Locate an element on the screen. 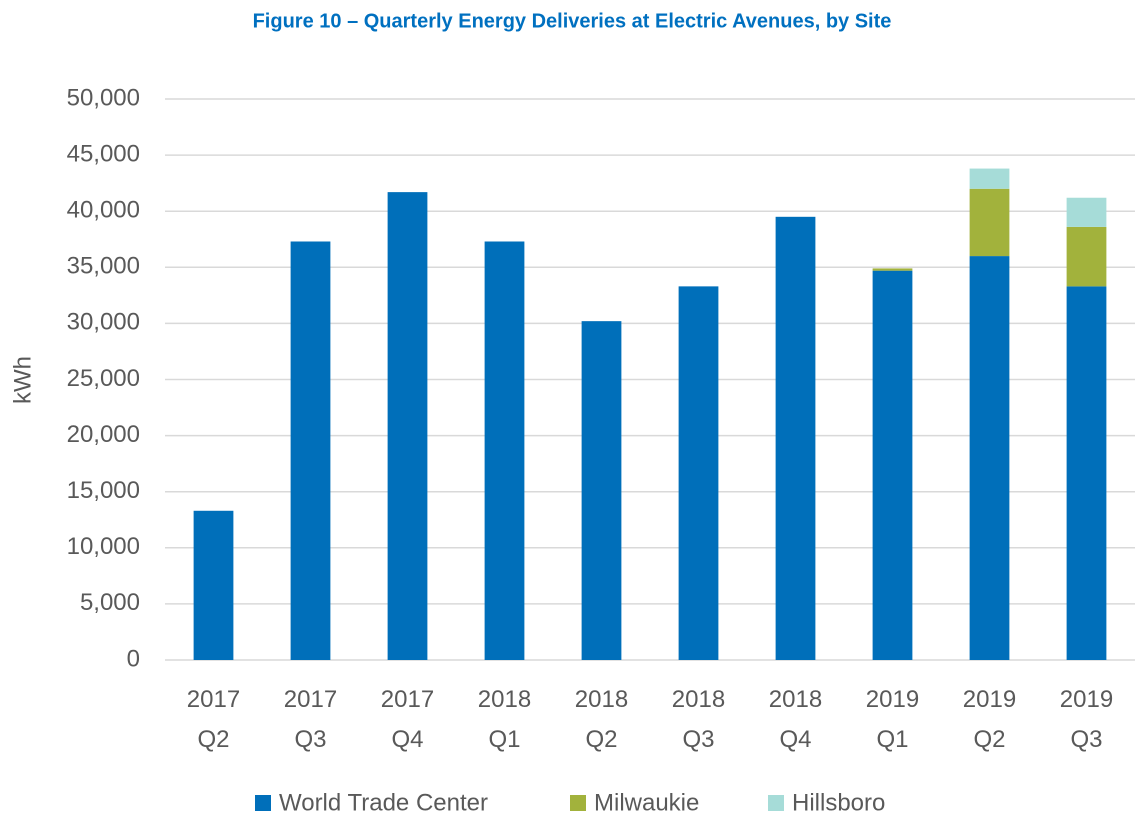 This screenshot has height=815, width=1136. y-tick-label: 10,000 is located at coordinates (103, 546).